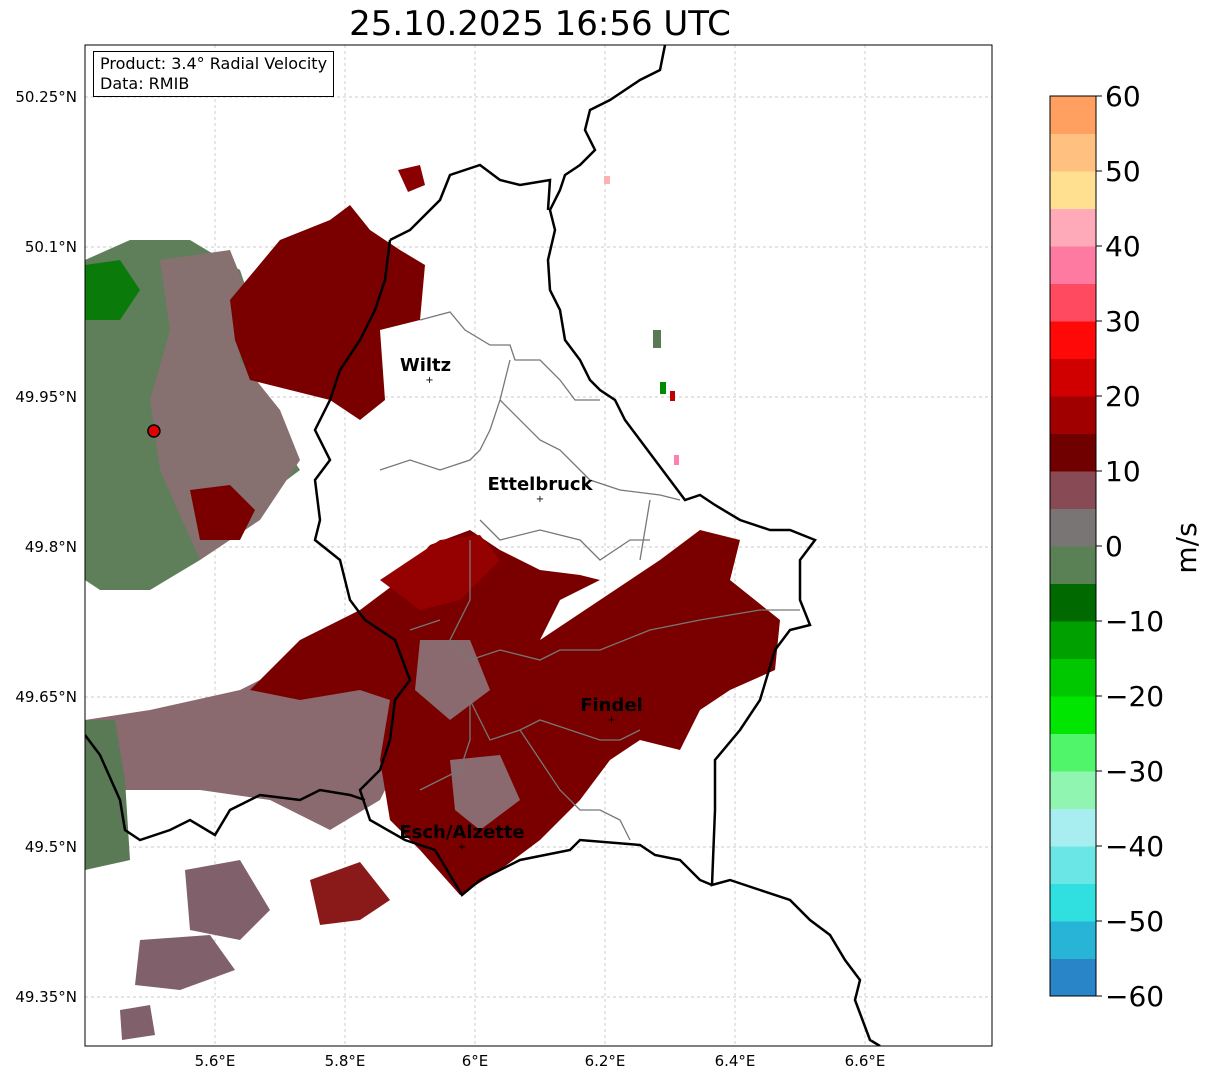  Describe the element at coordinates (46, 697) in the screenshot. I see `lat-tick-label: 49.65°N` at that location.